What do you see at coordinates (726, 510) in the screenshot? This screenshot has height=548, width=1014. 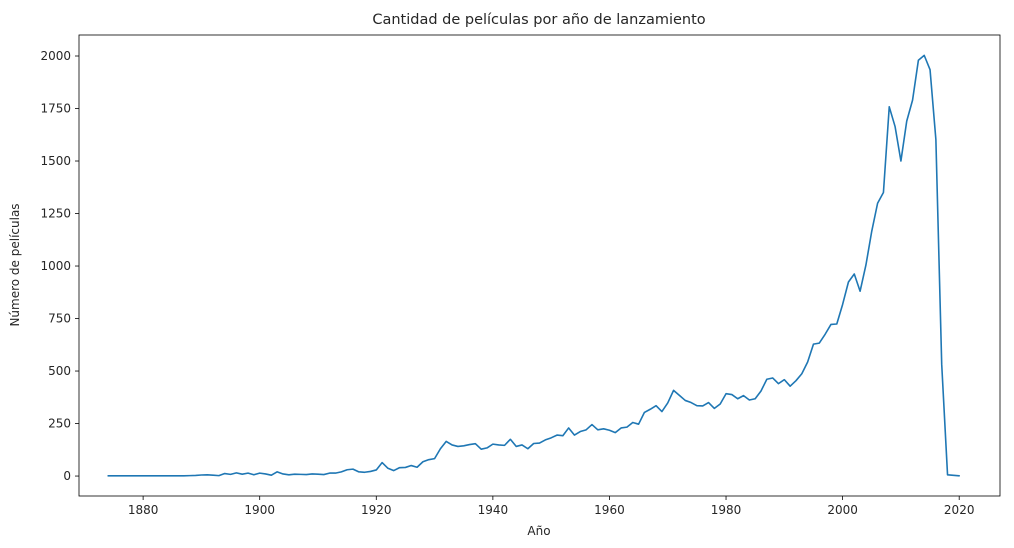 I see `x-tick-label: 1980` at bounding box center [726, 510].